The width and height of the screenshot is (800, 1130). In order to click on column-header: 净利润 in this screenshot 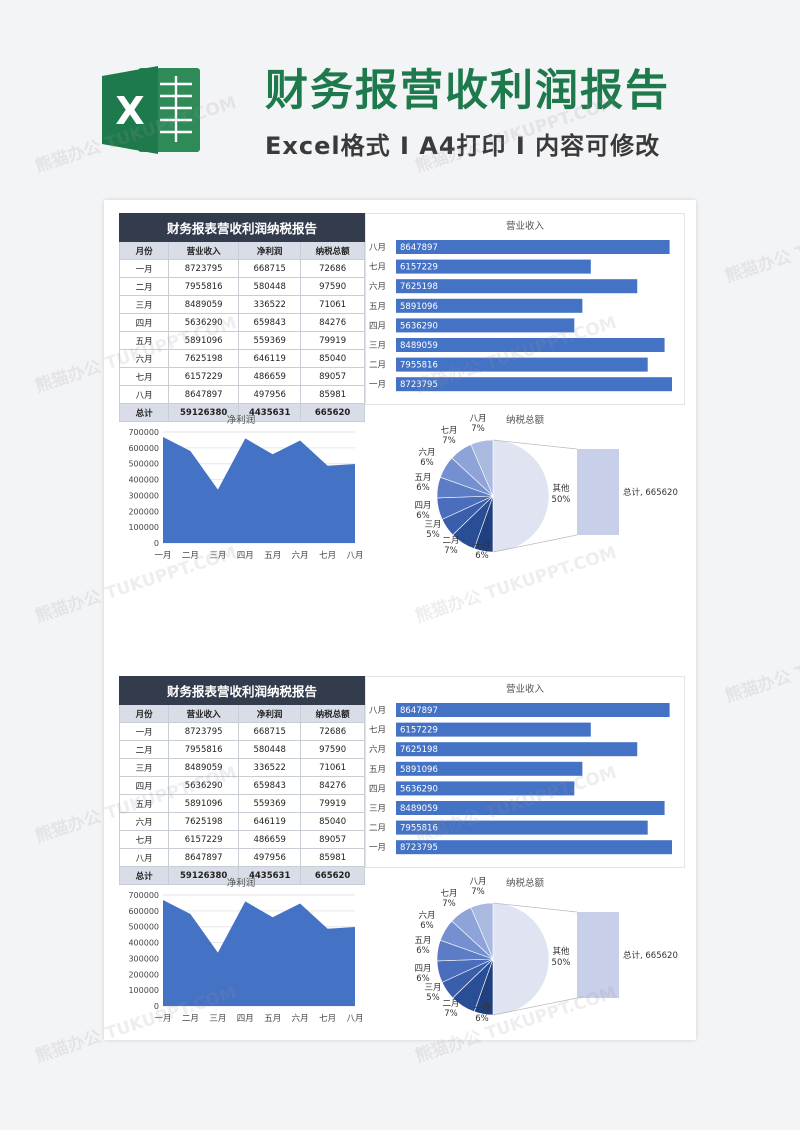, I will do `click(270, 713)`.